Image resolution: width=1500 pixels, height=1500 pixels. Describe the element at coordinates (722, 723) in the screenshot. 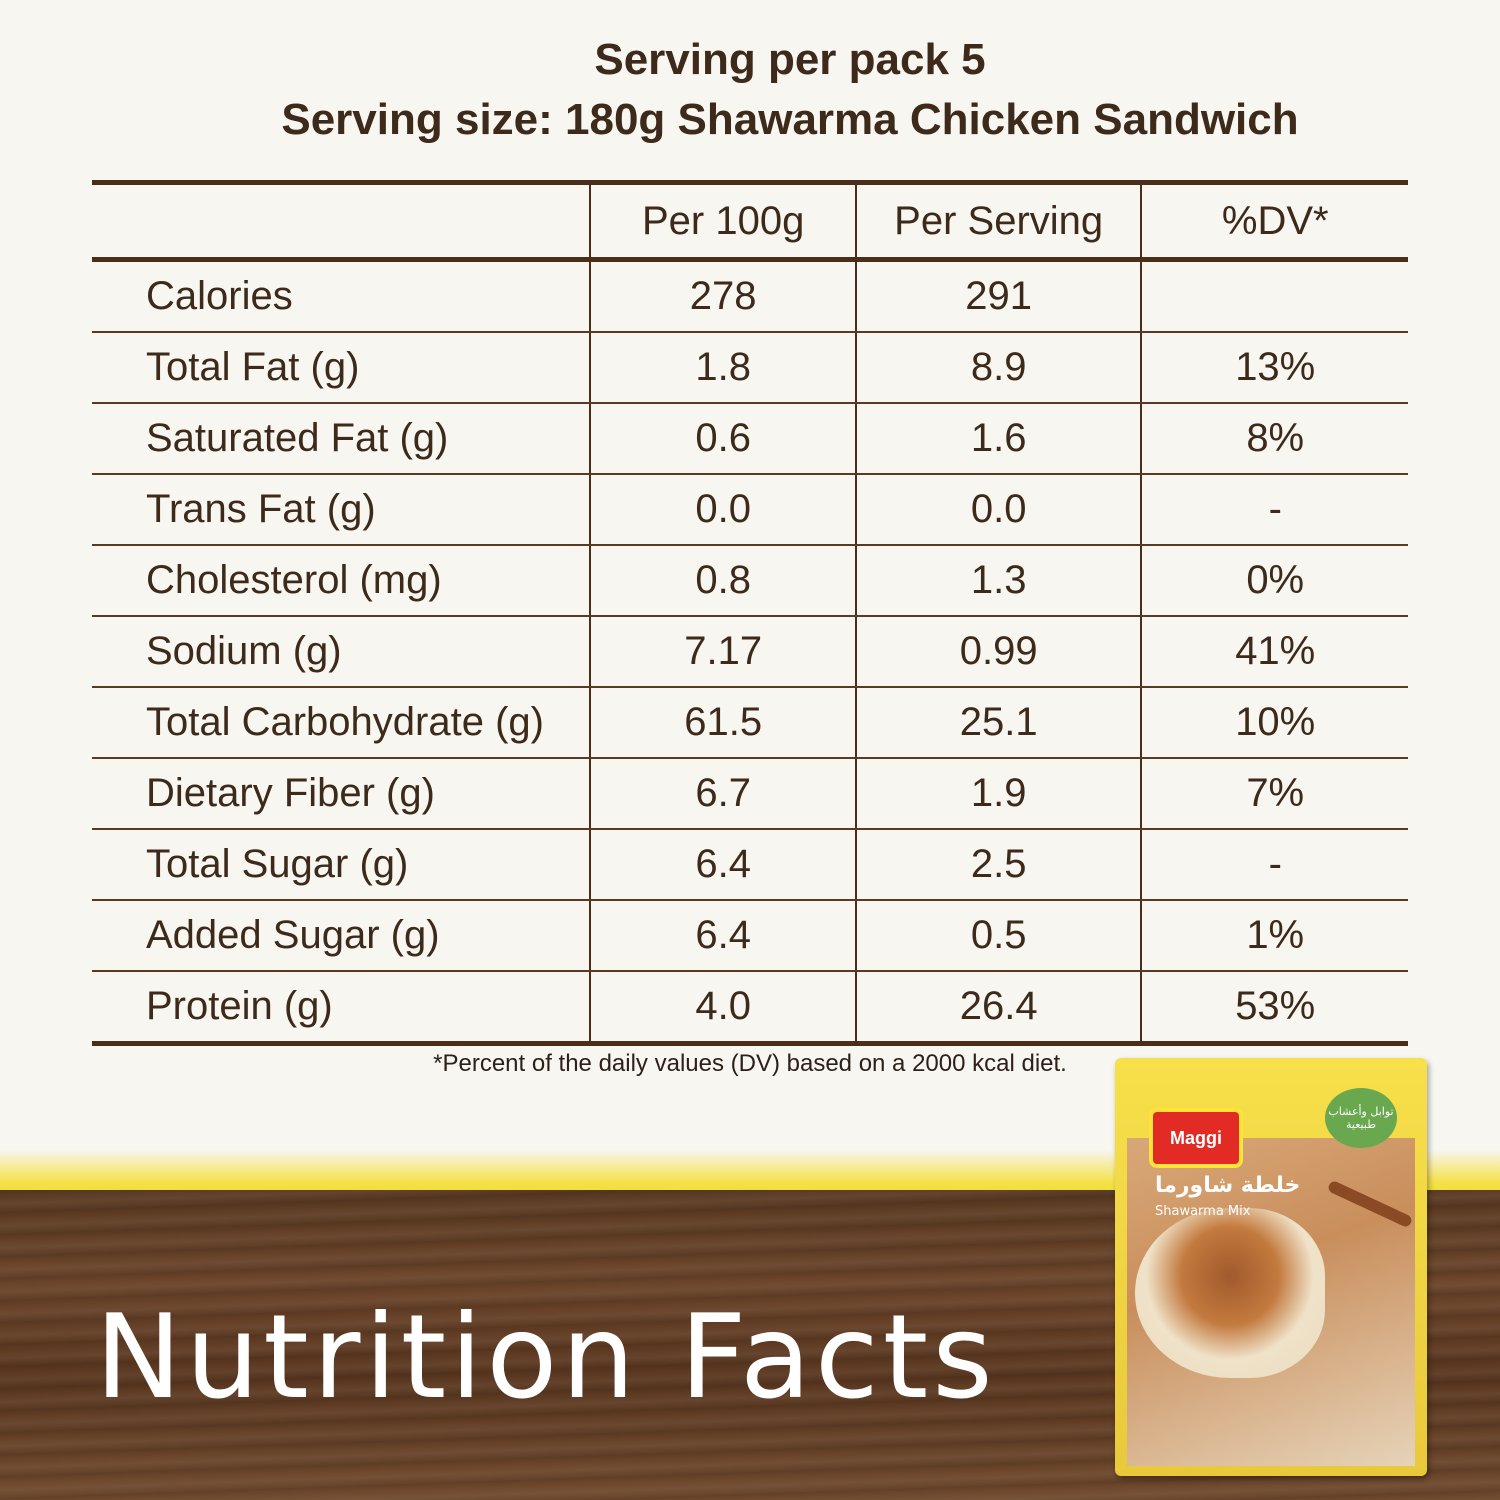

I see `per-100g-value: 61.5` at that location.